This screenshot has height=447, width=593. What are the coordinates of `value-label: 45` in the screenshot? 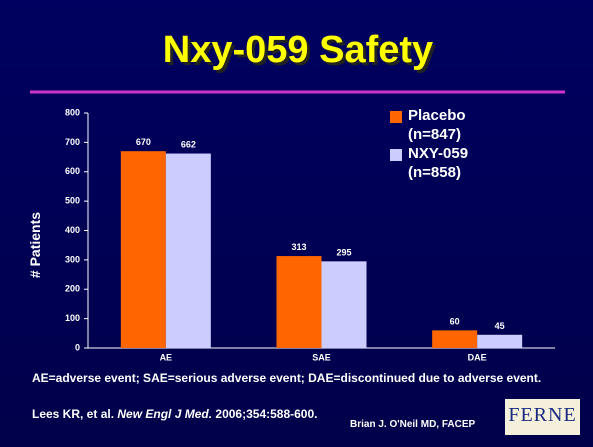 It's located at (500, 326).